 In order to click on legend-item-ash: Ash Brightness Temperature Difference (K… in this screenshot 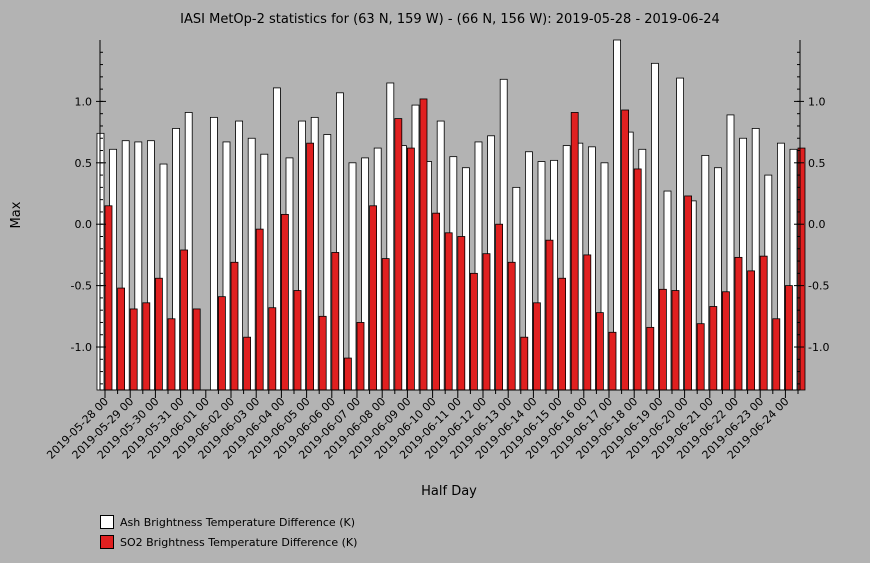, I will do `click(228, 522)`.